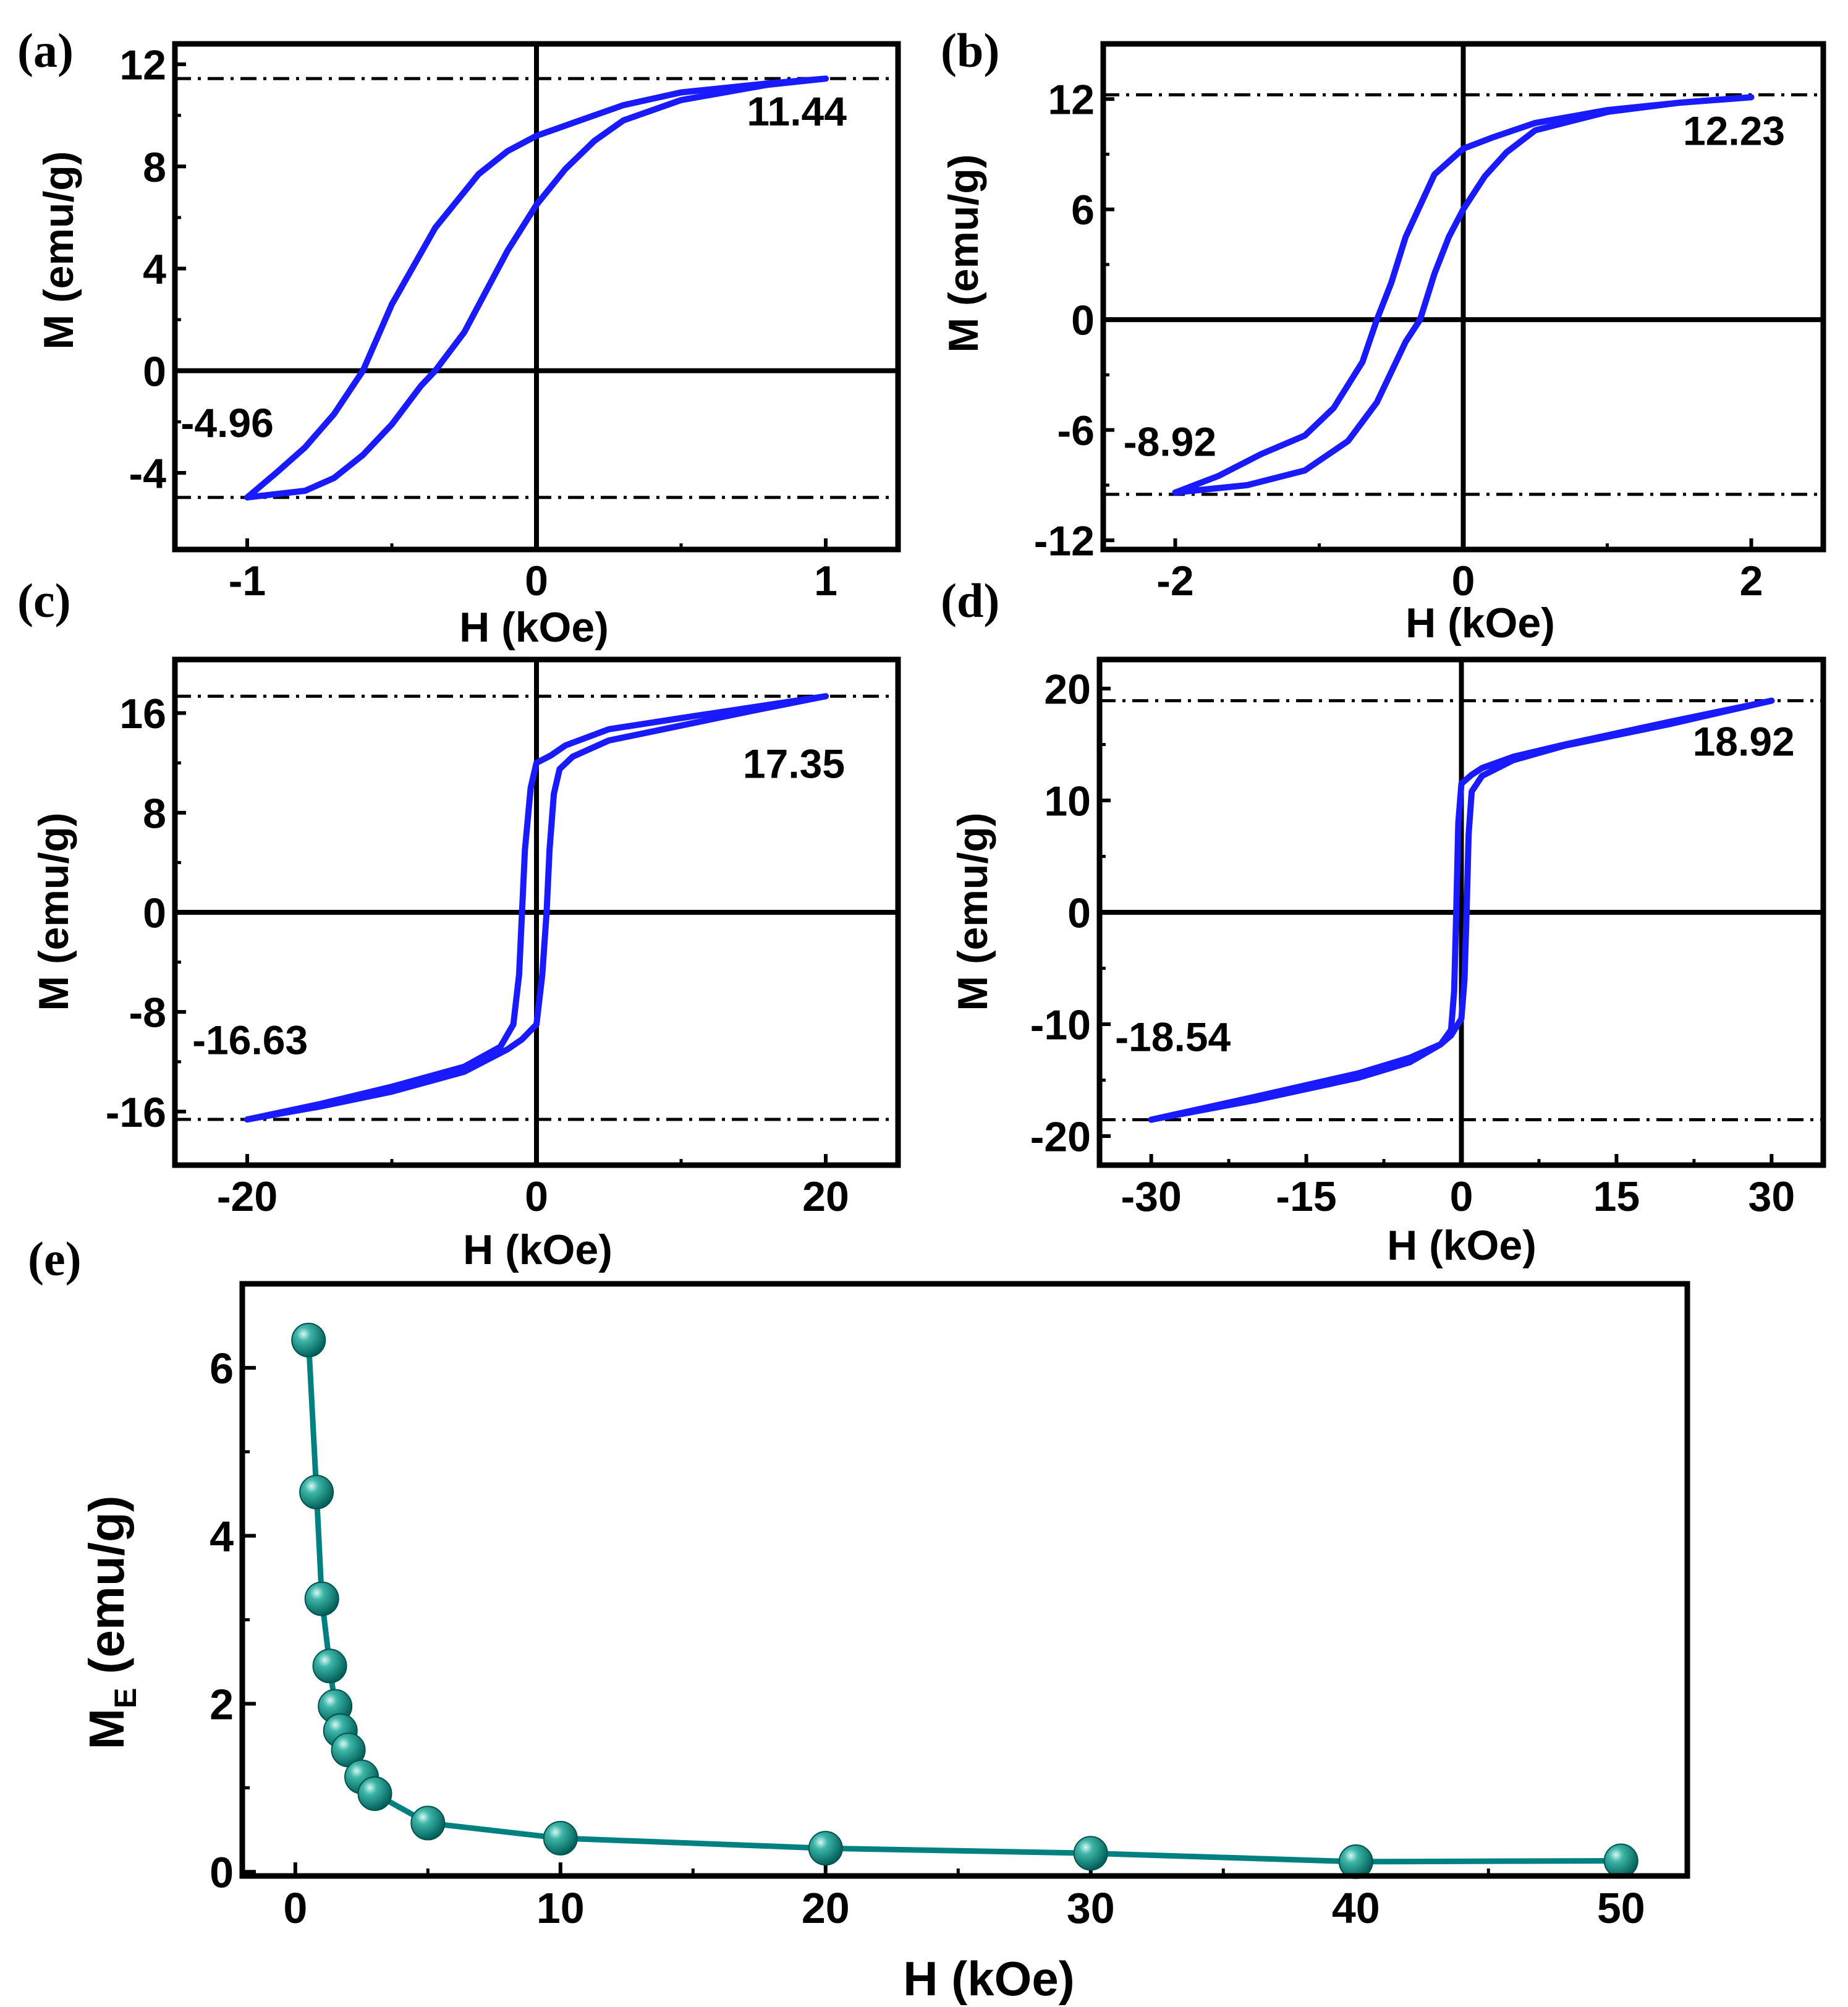 This screenshot has width=1848, height=2007. Describe the element at coordinates (155, 912) in the screenshot. I see `panel-c-ytick-label: 0` at that location.